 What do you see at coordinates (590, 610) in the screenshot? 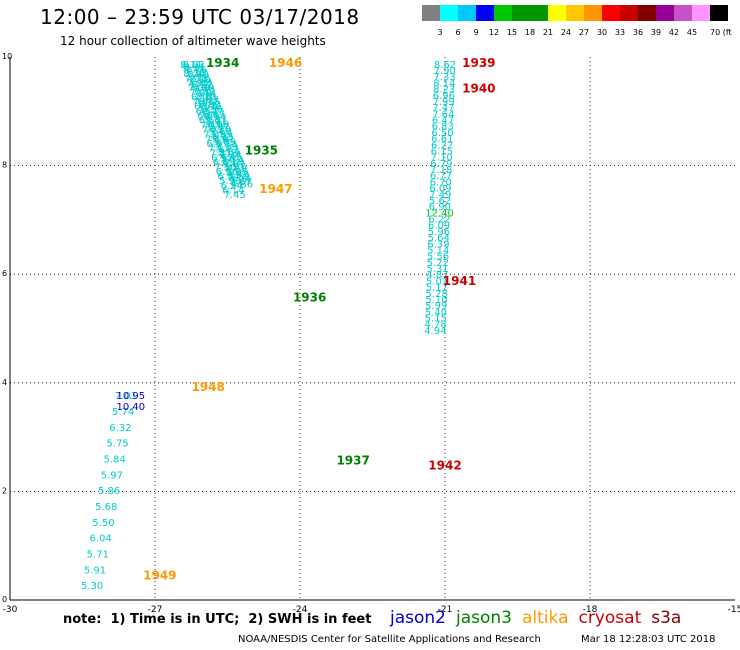
I see `x-tick-label: -18` at bounding box center [590, 610].